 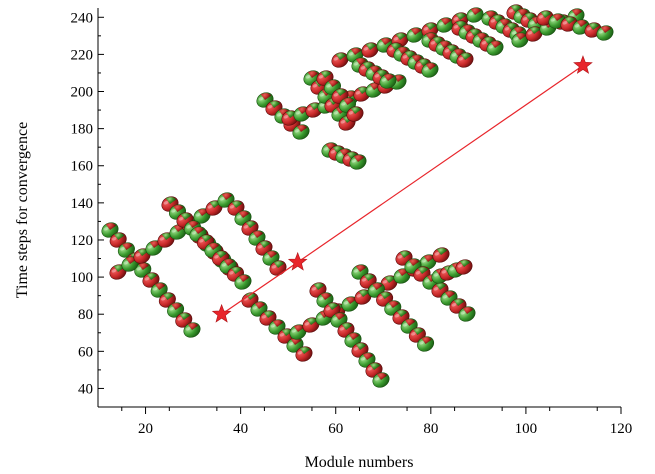 What do you see at coordinates (22, 210) in the screenshot?
I see `y-axis-title: Time steps for convergence` at bounding box center [22, 210].